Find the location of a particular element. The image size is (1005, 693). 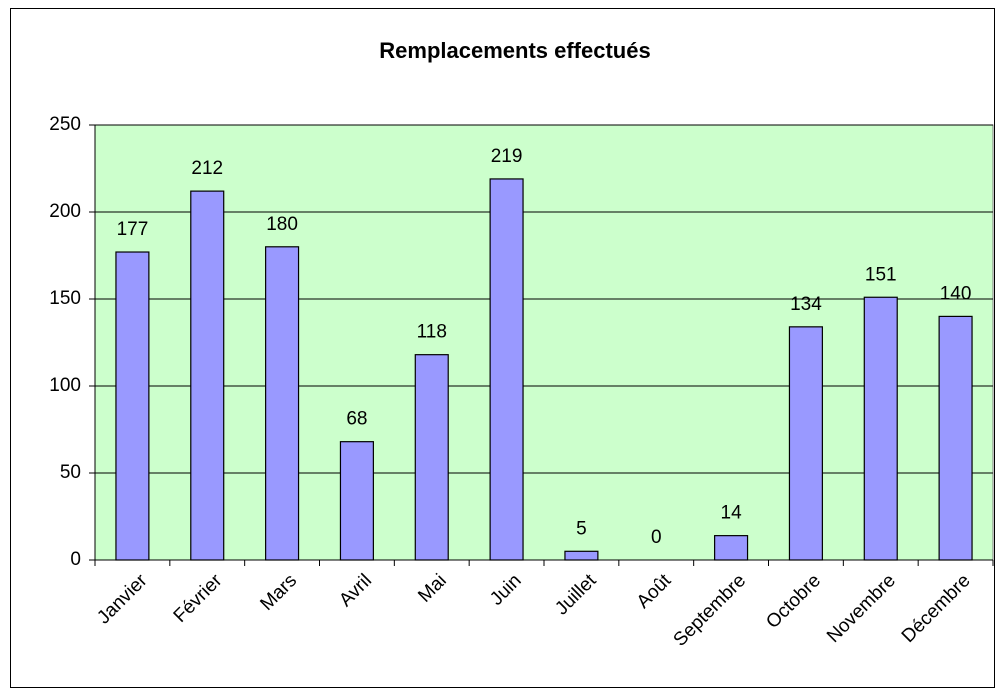

y-tick-label: 0 is located at coordinates (75, 559).